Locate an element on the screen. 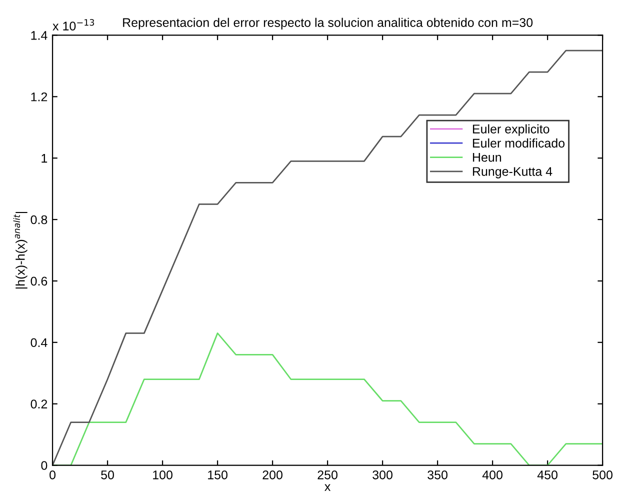  legend-label: Euler modificado is located at coordinates (518, 143).